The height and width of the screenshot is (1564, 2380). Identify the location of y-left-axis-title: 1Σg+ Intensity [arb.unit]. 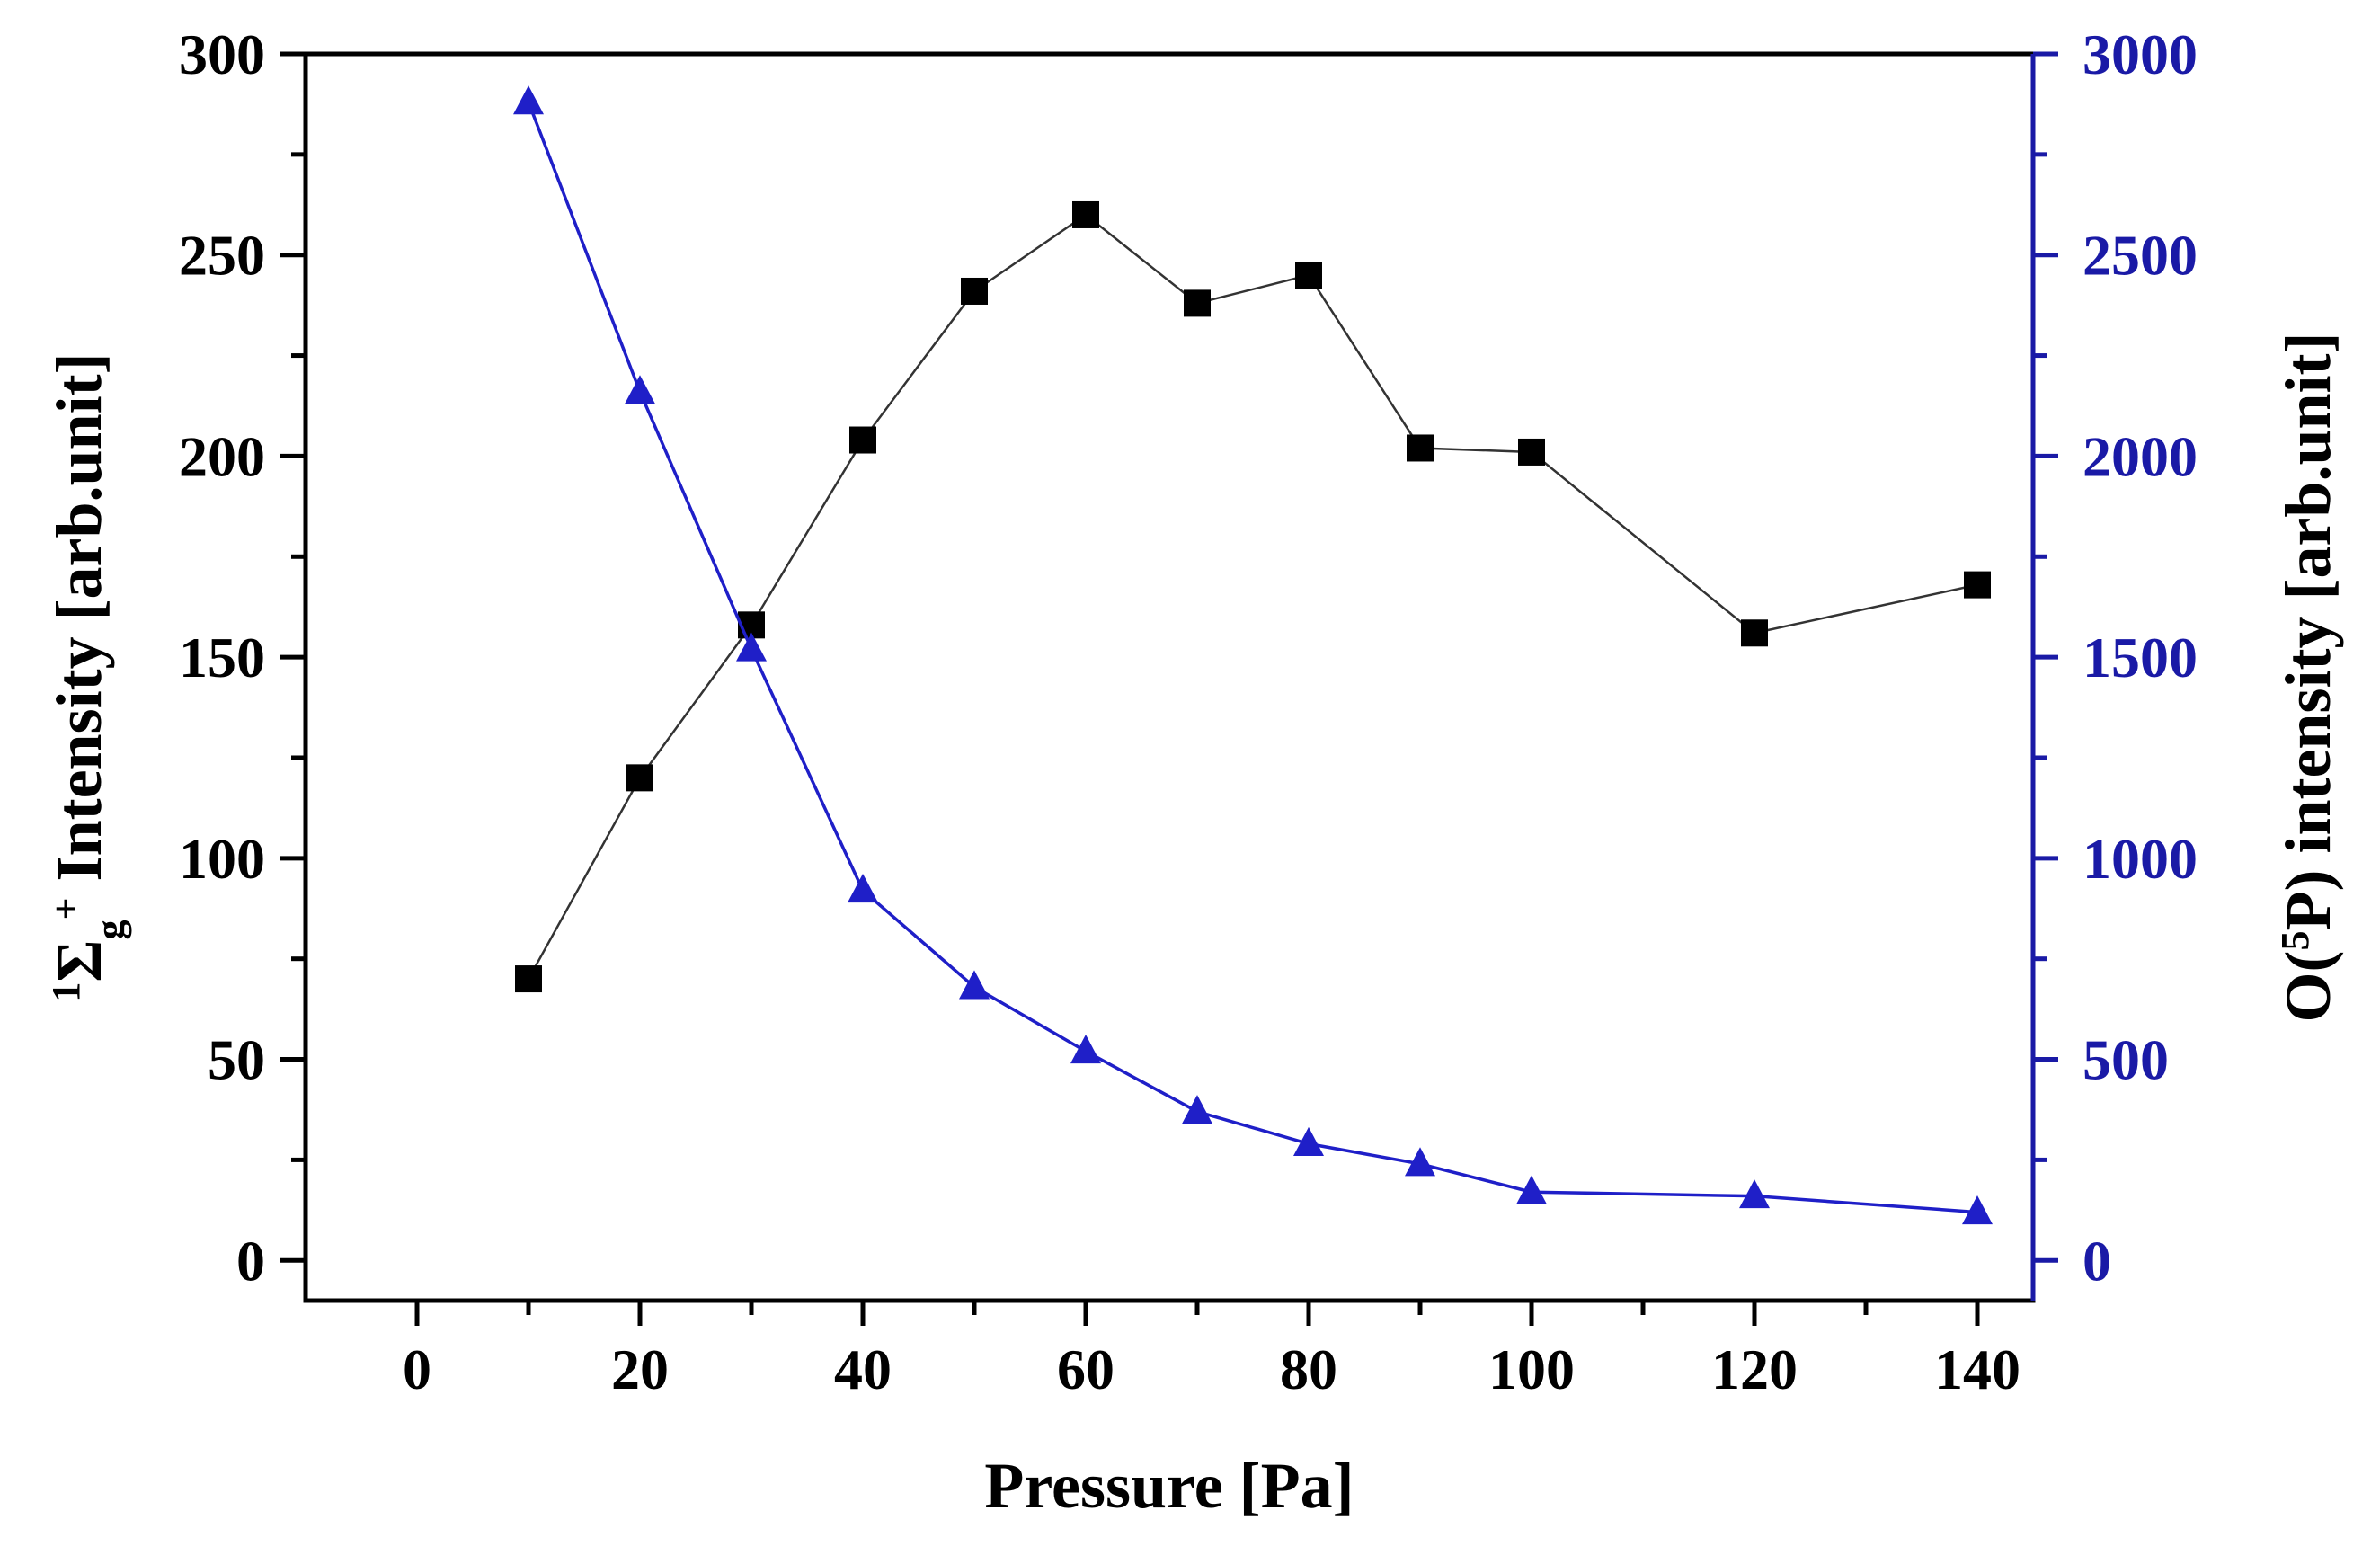
(87, 676).